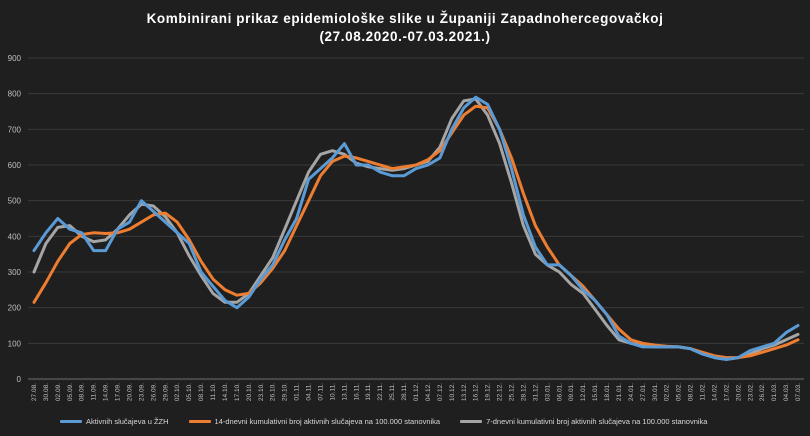 The image size is (810, 436). I want to click on x-tick-label: 26.02., so click(762, 392).